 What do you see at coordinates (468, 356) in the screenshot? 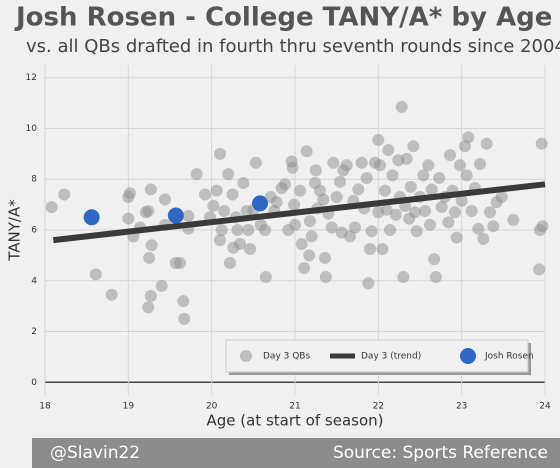
I see `legend-key` at bounding box center [468, 356].